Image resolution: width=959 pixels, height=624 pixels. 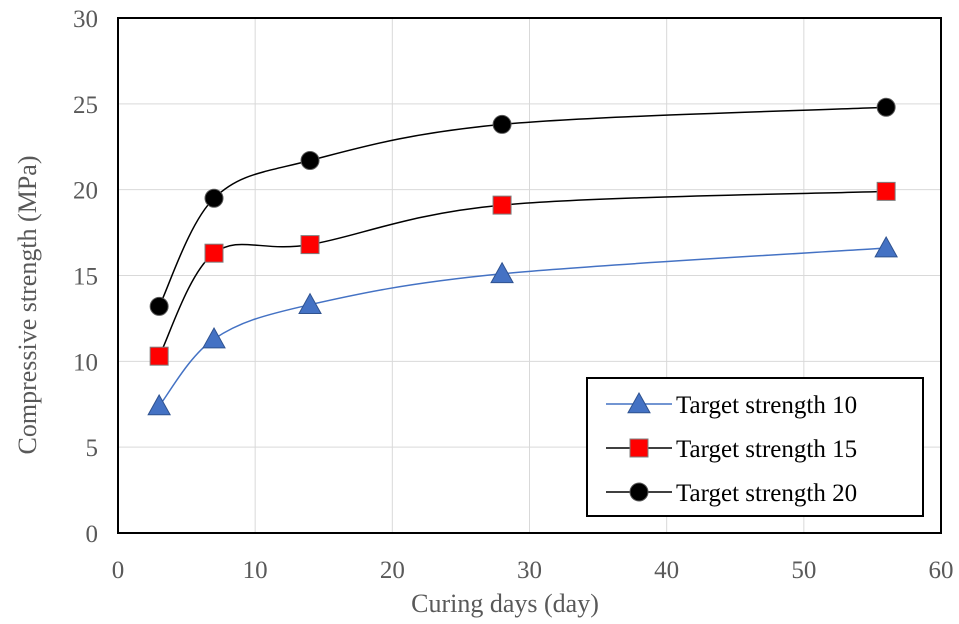 I want to click on y-tick-label: 0, so click(x=92, y=534).